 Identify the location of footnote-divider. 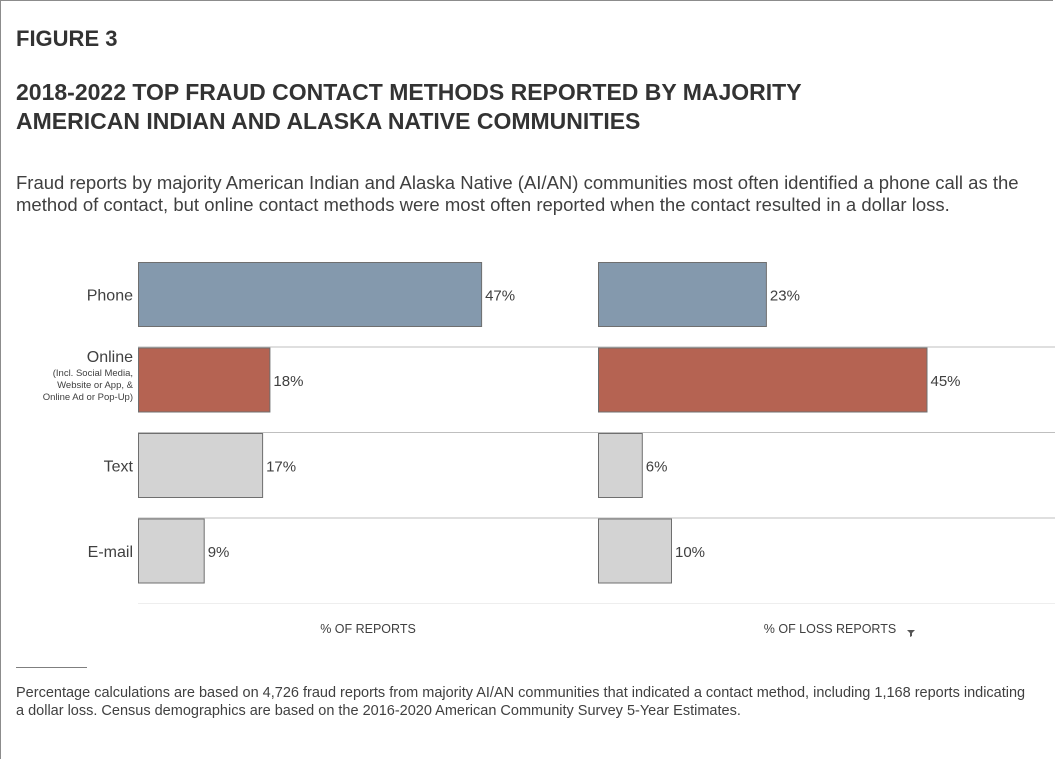
(51, 667).